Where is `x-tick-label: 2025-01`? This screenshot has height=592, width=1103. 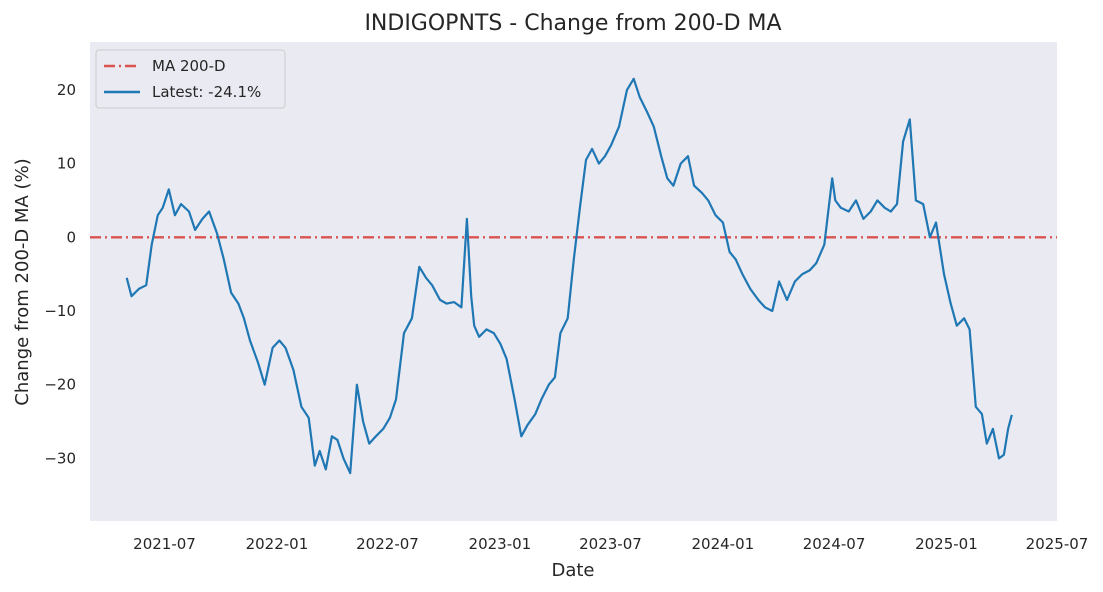
x-tick-label: 2025-01 is located at coordinates (946, 544).